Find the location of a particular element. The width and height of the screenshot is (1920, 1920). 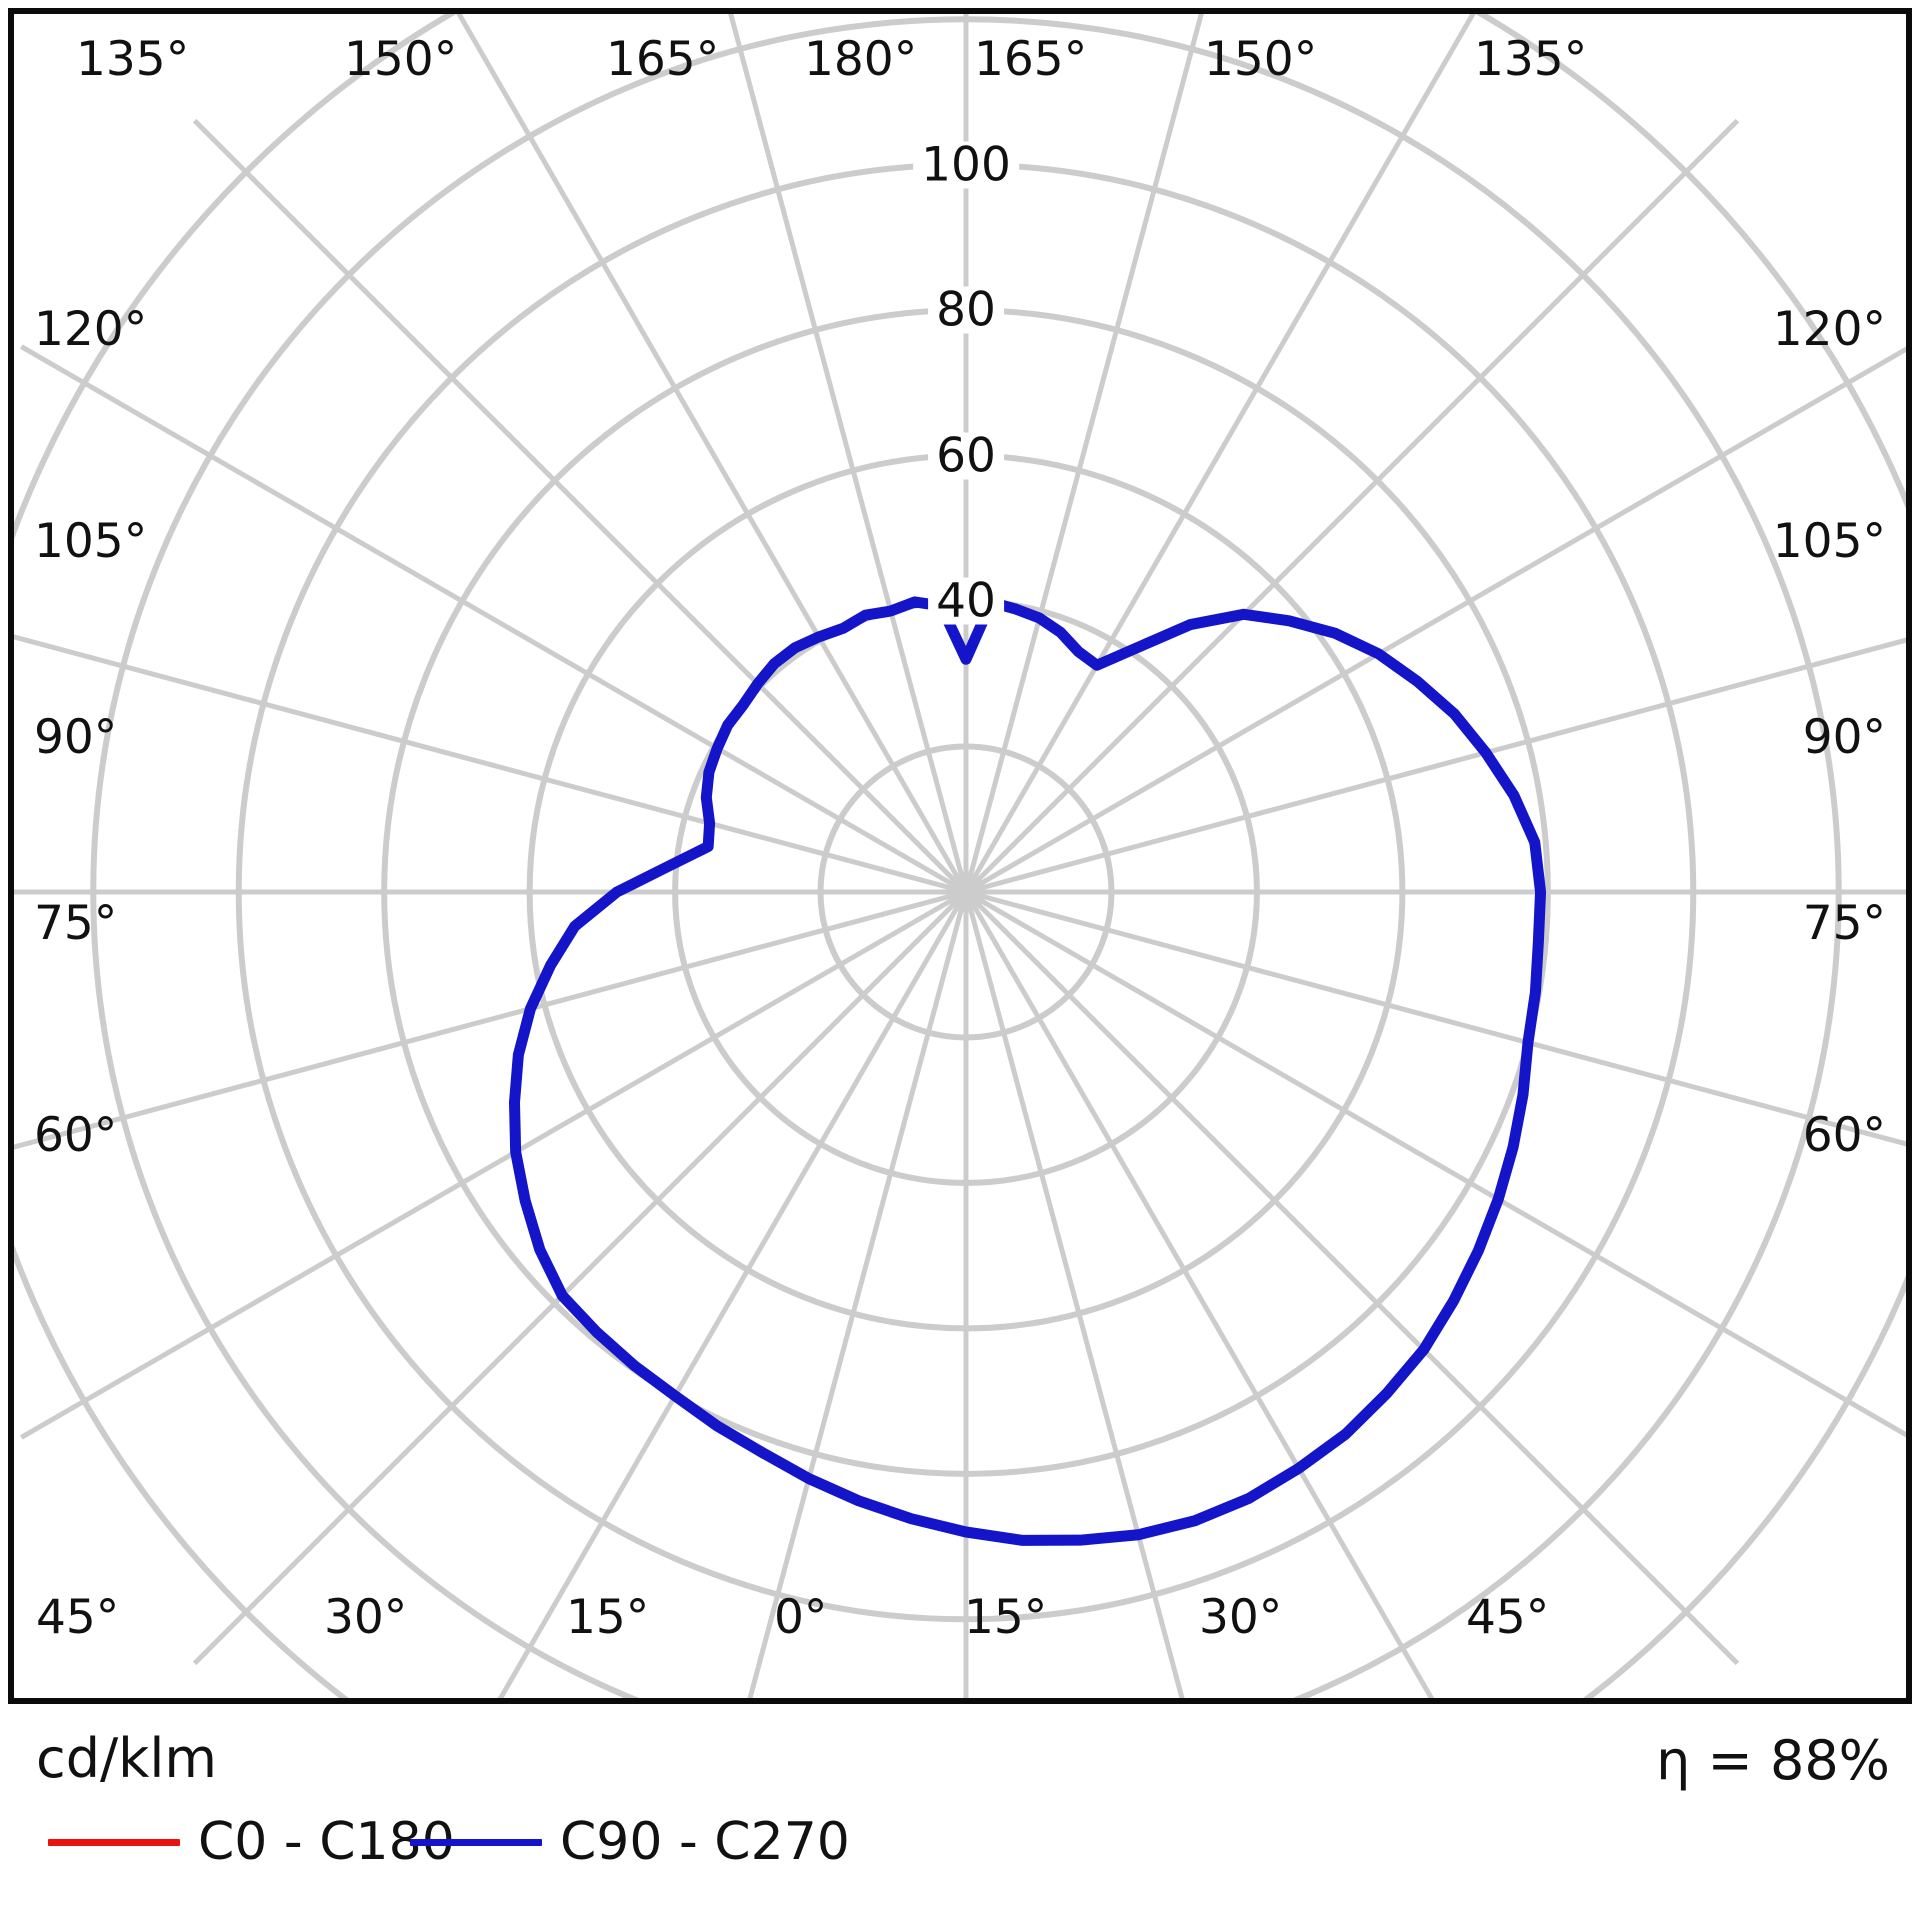

angle-label-bottom-6: 45° is located at coordinates (1508, 1617).